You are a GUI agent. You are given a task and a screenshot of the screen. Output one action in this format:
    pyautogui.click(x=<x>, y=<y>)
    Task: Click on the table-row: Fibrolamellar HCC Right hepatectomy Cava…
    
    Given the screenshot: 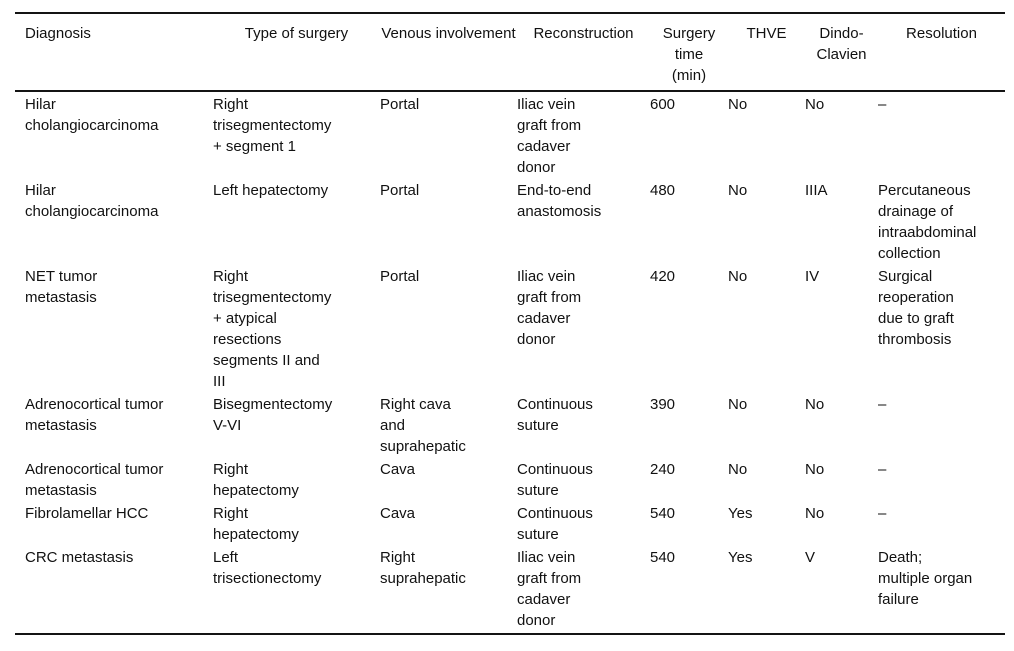 What is the action you would take?
    pyautogui.click(x=510, y=525)
    